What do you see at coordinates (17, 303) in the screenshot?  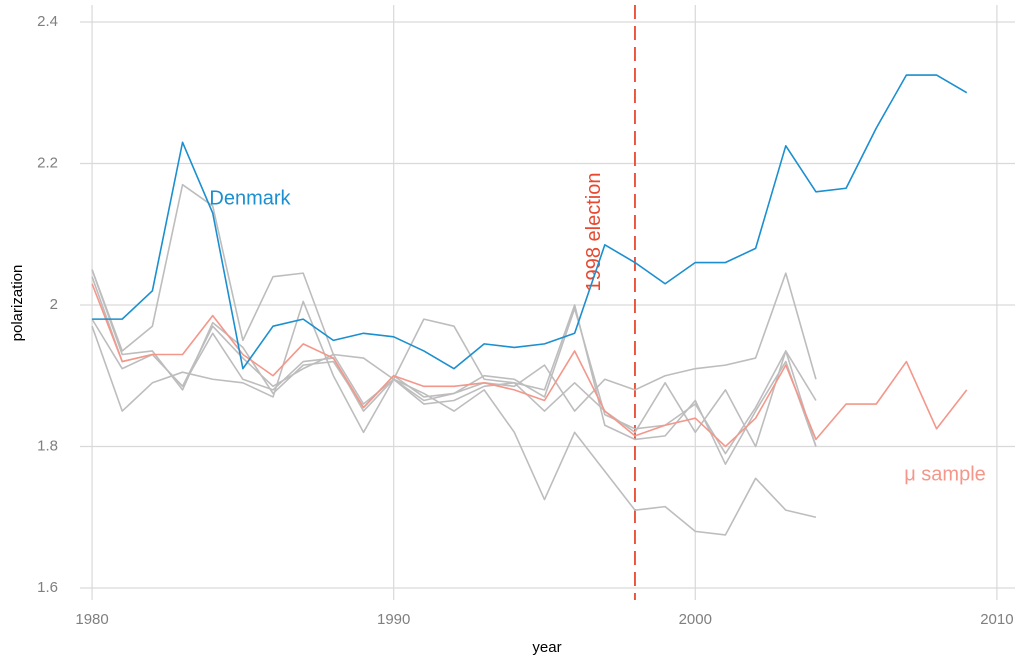 I see `y-axis-title: polarization` at bounding box center [17, 303].